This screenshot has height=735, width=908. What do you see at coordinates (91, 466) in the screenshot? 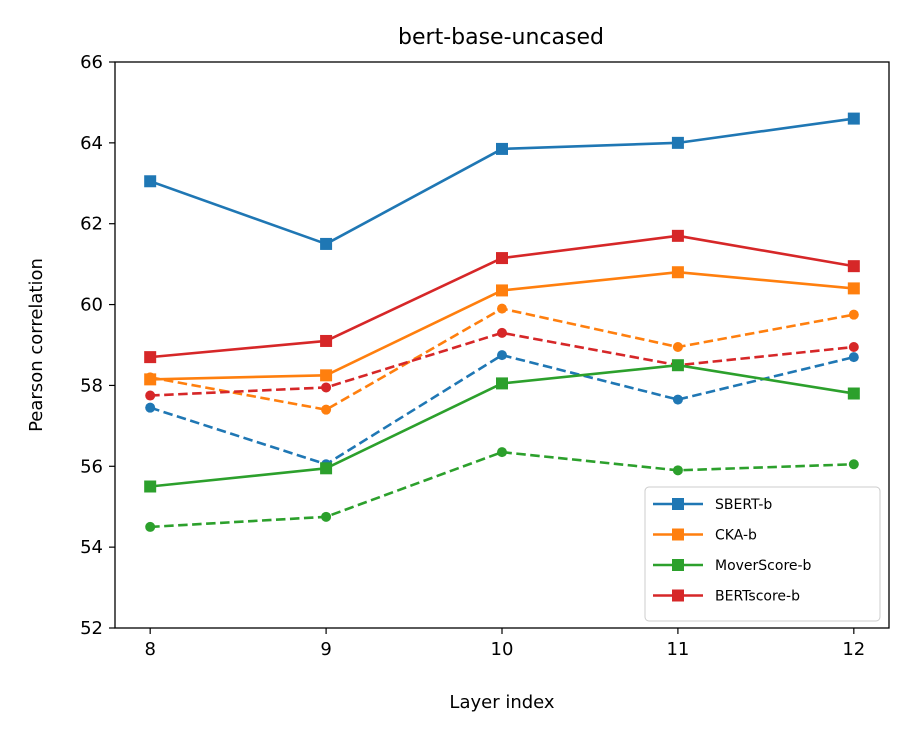
I see `y-tick-label: 56` at bounding box center [91, 466].